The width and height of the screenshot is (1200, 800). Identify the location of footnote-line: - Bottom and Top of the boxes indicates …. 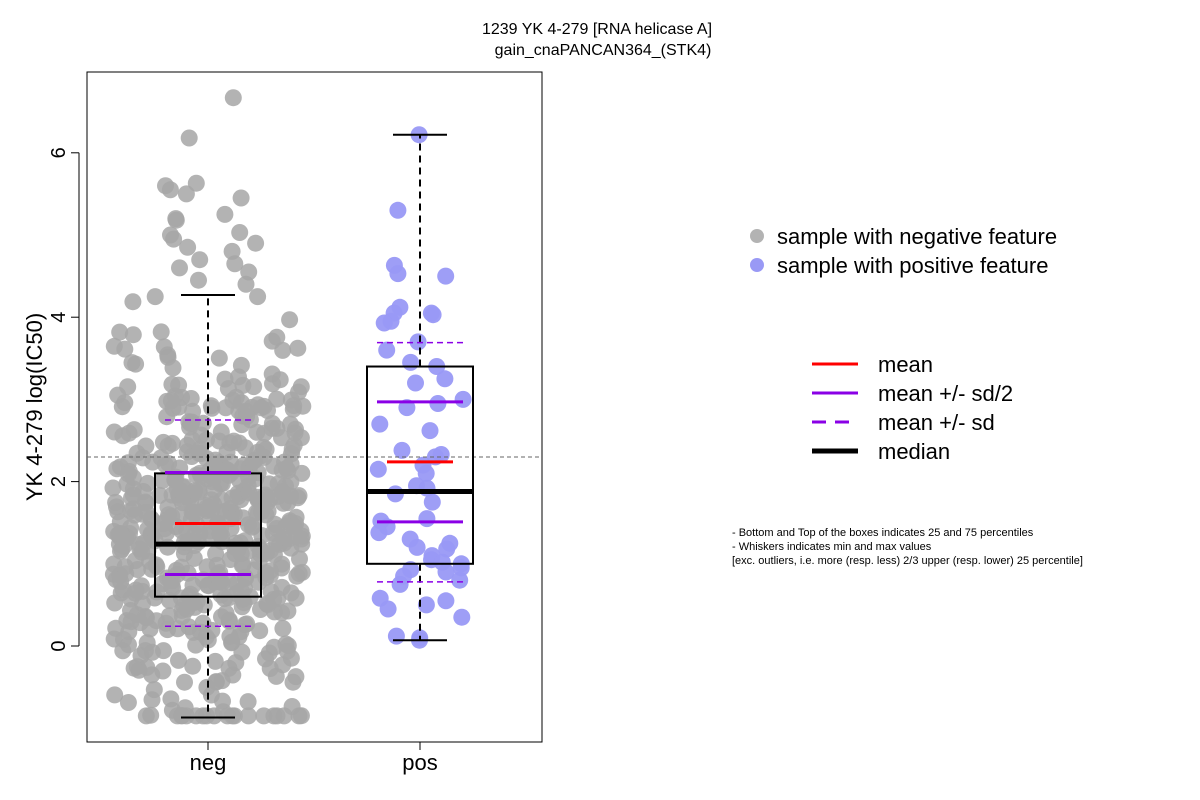
(883, 533).